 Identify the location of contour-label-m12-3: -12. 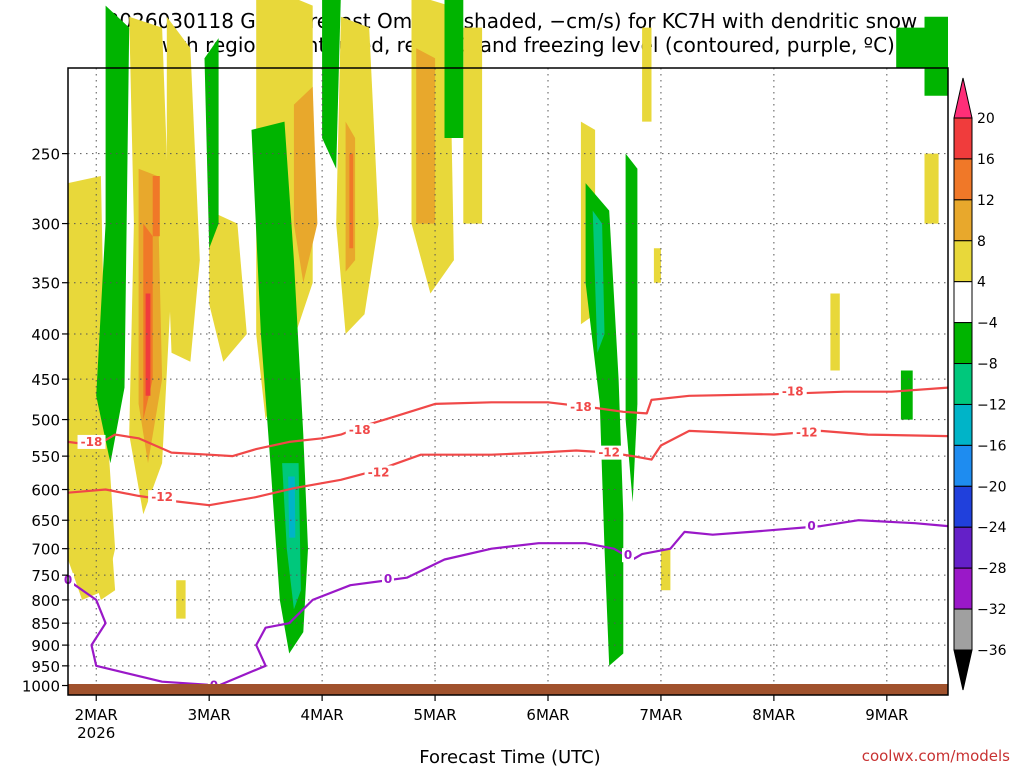
(807, 432).